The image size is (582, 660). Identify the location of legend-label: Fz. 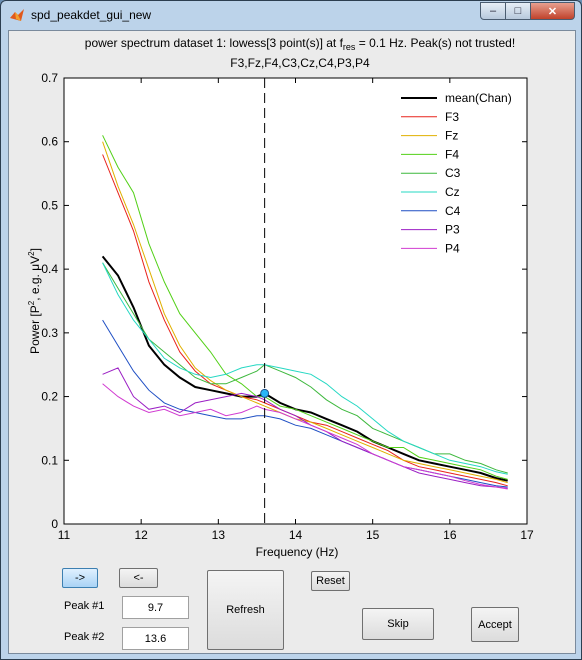
(451, 136).